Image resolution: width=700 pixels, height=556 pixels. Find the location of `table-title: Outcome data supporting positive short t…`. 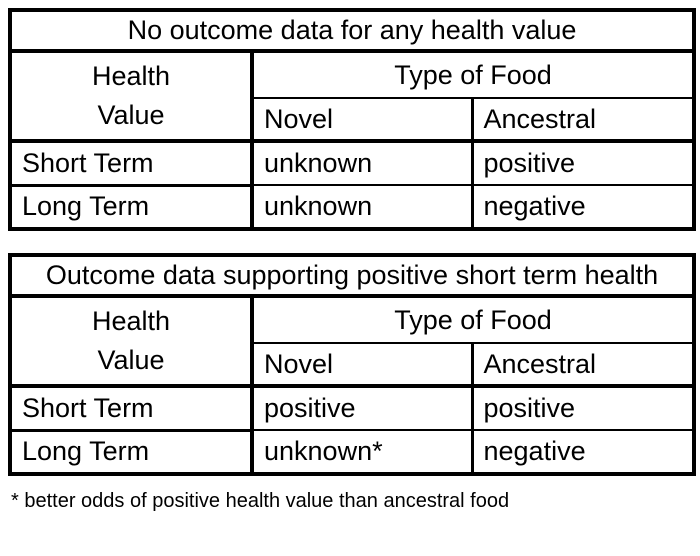

table-title: Outcome data supporting positive short t… is located at coordinates (352, 276).